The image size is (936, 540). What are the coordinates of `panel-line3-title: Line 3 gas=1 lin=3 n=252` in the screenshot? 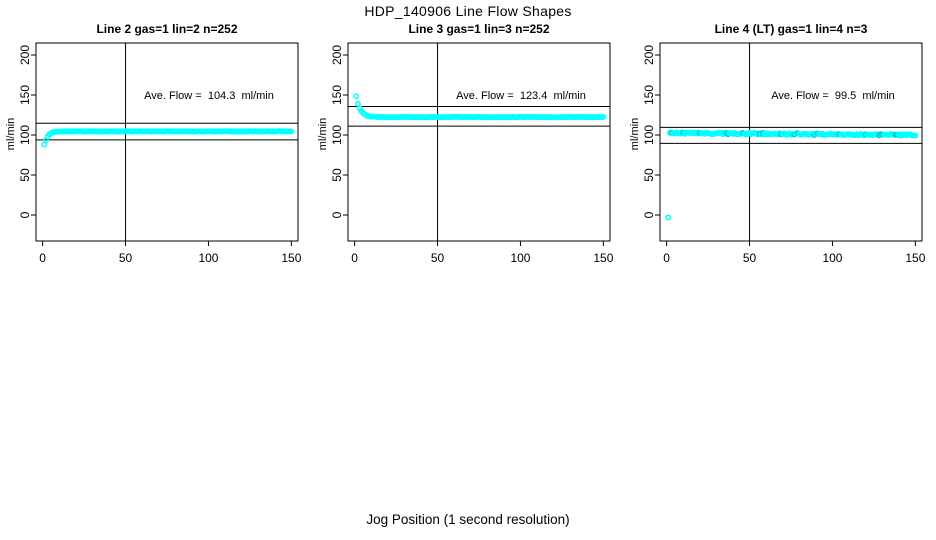 It's located at (479, 29).